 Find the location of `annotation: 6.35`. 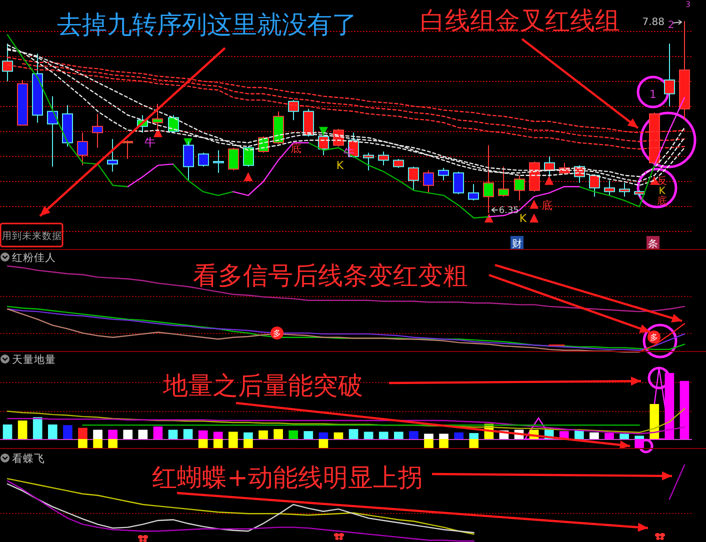

annotation: 6.35 is located at coordinates (508, 211).